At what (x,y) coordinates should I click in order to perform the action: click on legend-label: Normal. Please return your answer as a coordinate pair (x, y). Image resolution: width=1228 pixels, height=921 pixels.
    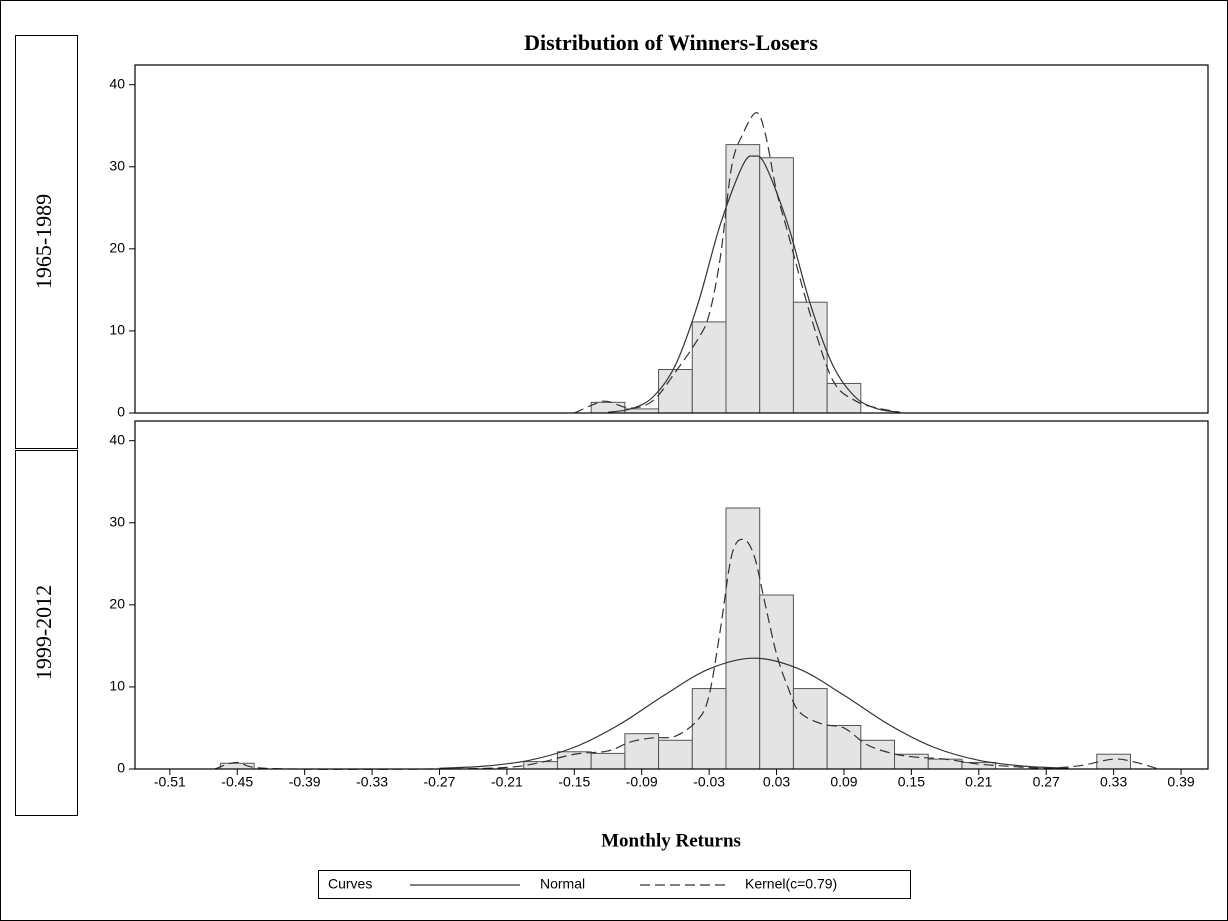
    Looking at the image, I should click on (562, 884).